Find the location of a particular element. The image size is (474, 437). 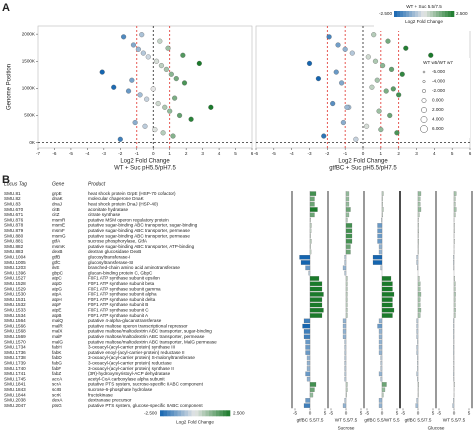

table-cell: SMU.1745 is located at coordinates (15, 378).